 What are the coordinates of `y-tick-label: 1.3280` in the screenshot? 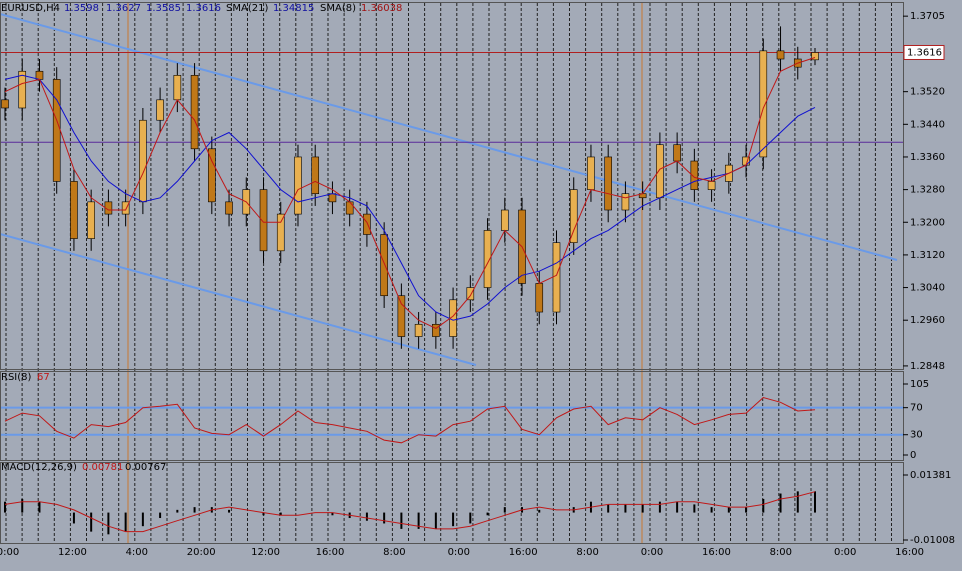 It's located at (927, 190).